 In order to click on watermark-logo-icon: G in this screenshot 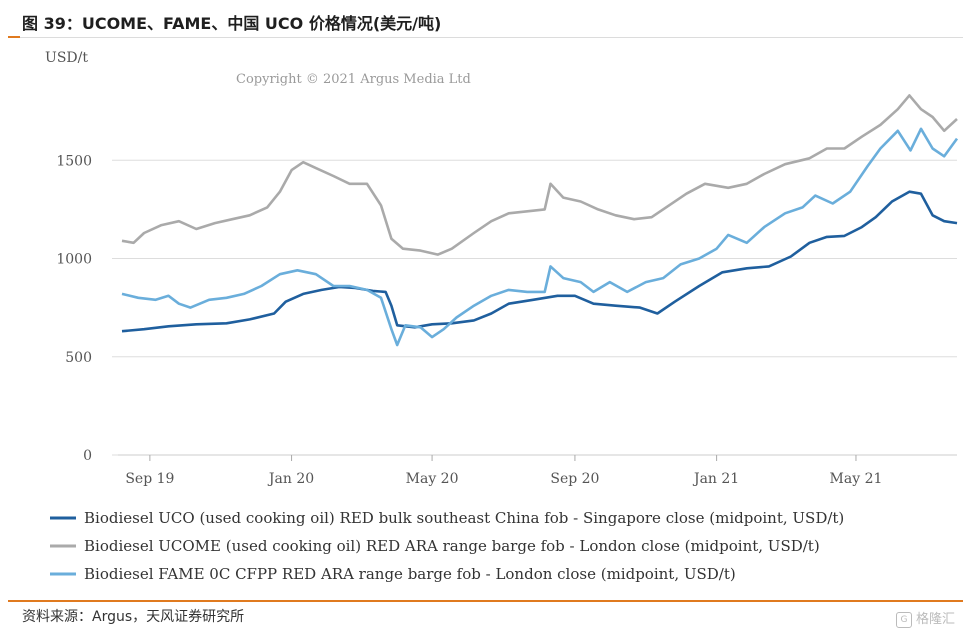, I will do `click(903, 619)`.